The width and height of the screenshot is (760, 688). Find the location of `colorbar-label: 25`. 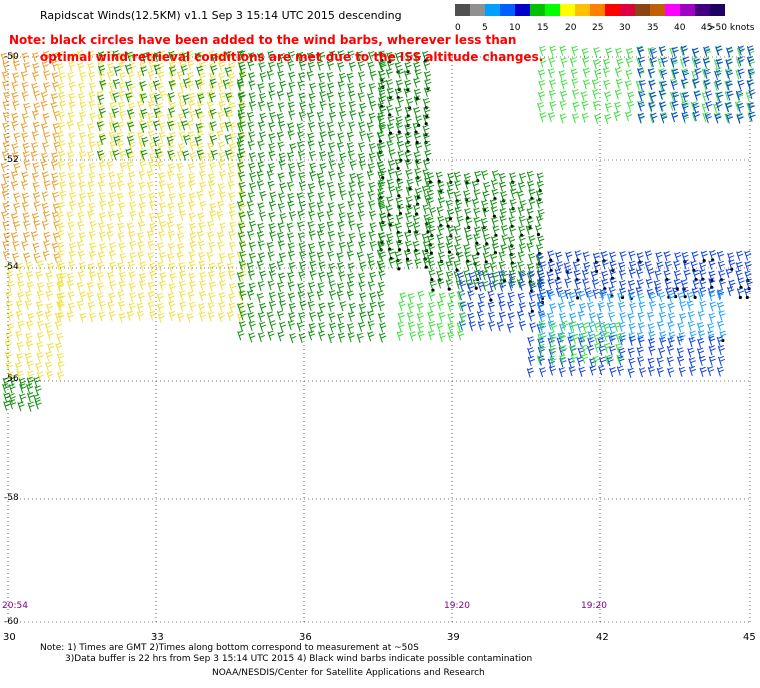

colorbar-label: 25 is located at coordinates (597, 28).